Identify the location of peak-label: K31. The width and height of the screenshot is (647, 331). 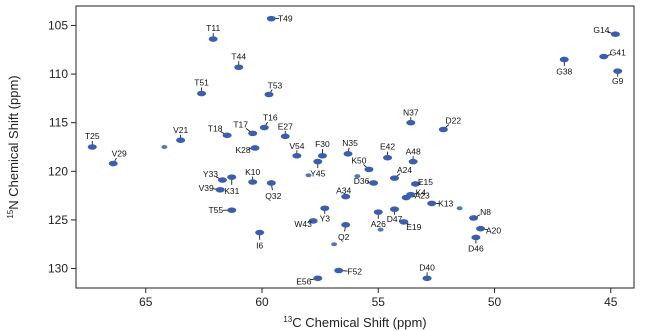
(231, 191).